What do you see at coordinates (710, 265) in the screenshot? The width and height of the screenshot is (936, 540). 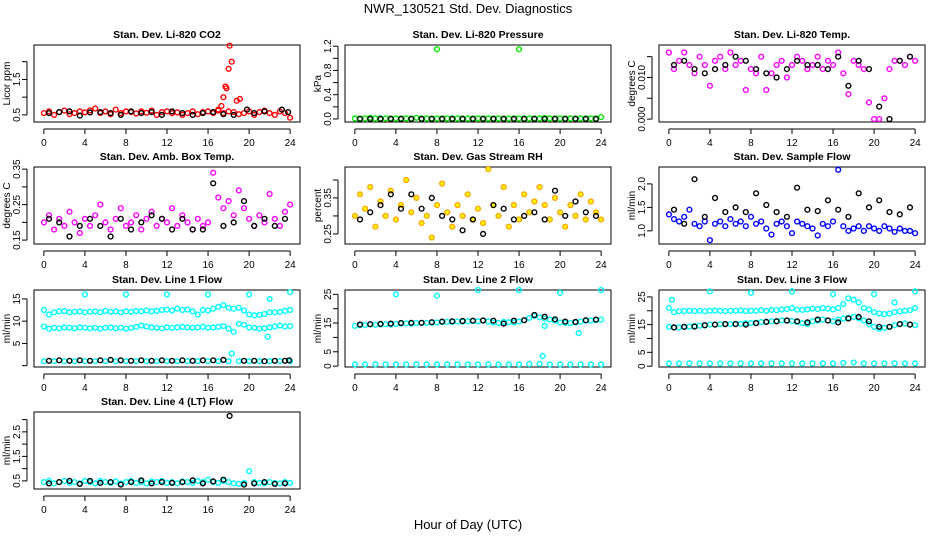 I see `x-tick-label: 4` at bounding box center [710, 265].